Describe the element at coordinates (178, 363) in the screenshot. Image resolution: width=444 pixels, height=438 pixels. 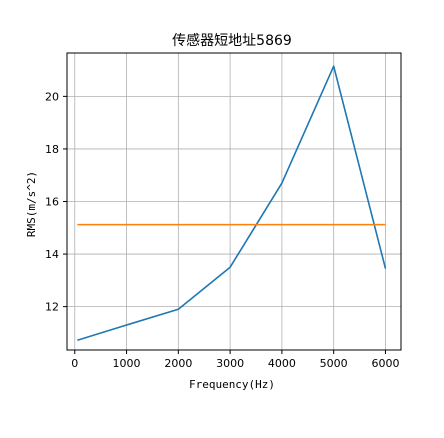
I see `x-tick-label: 2000` at that location.